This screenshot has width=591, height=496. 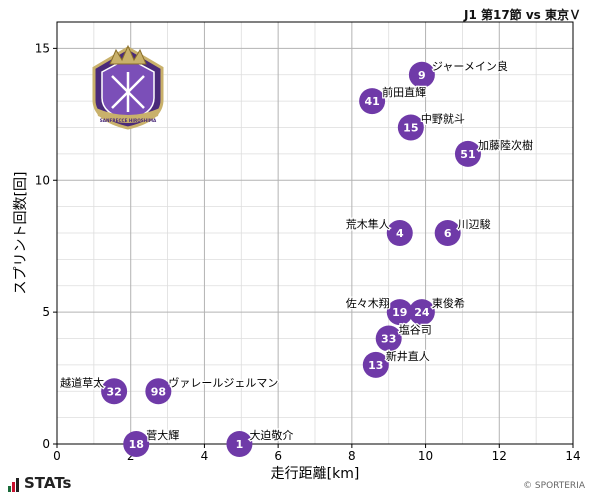 What do you see at coordinates (572, 456) in the screenshot?
I see `x-tick-label: 14` at bounding box center [572, 456].